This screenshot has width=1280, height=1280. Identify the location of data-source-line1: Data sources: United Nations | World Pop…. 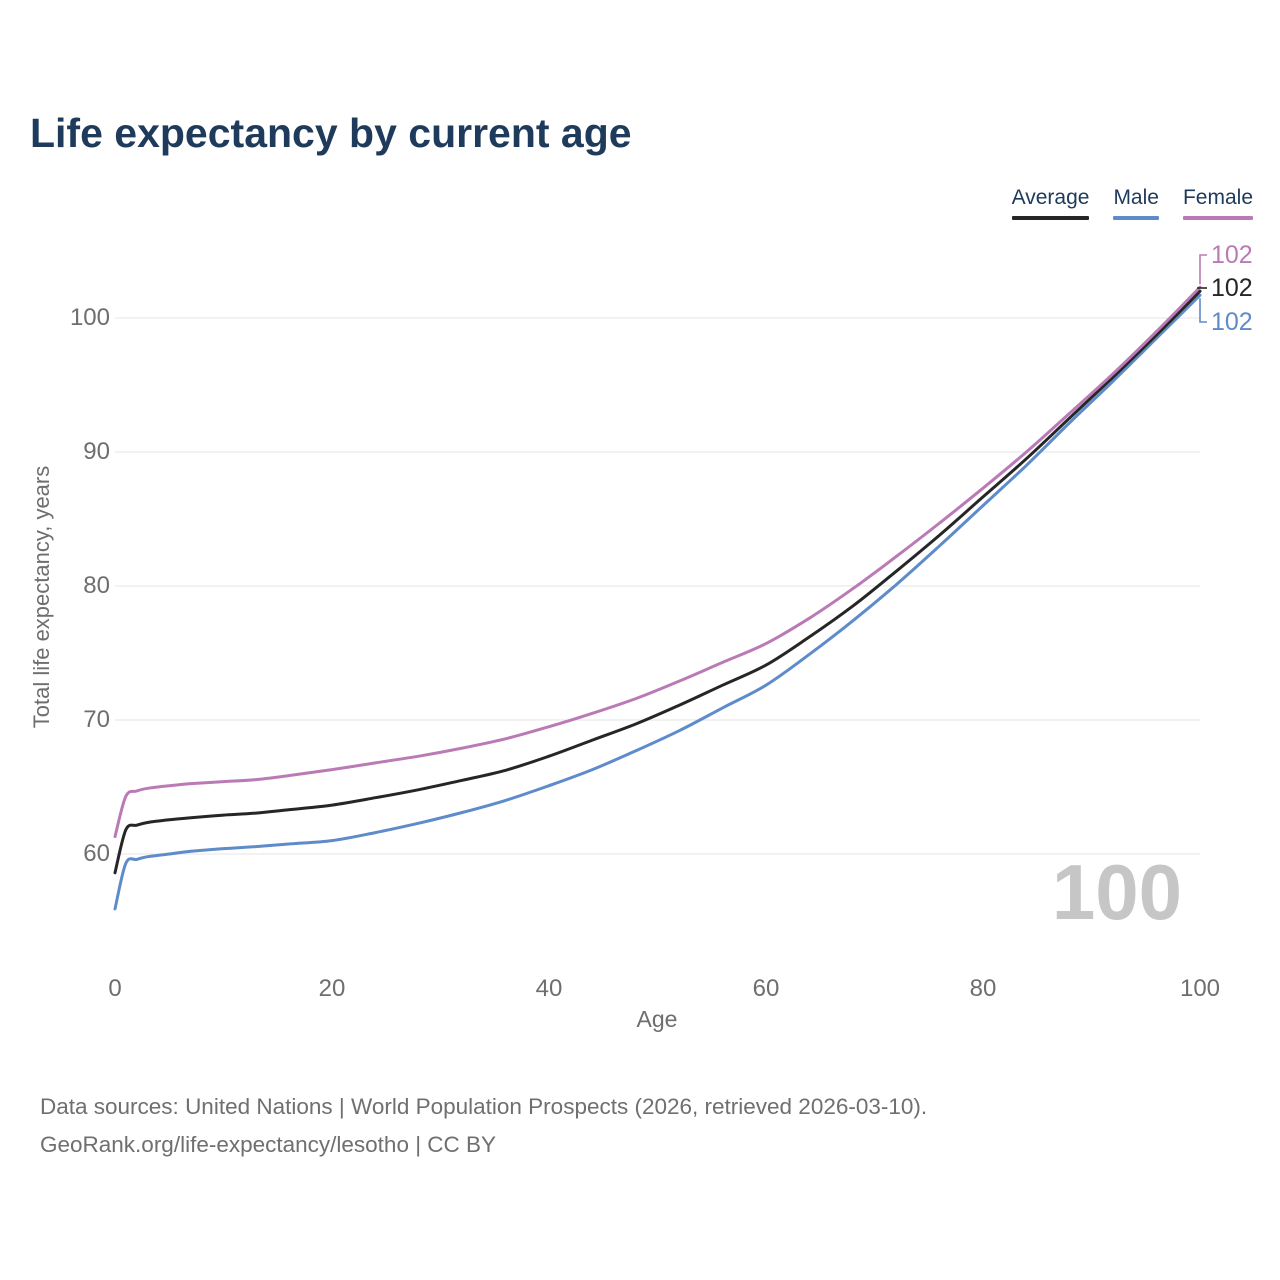
(484, 1106).